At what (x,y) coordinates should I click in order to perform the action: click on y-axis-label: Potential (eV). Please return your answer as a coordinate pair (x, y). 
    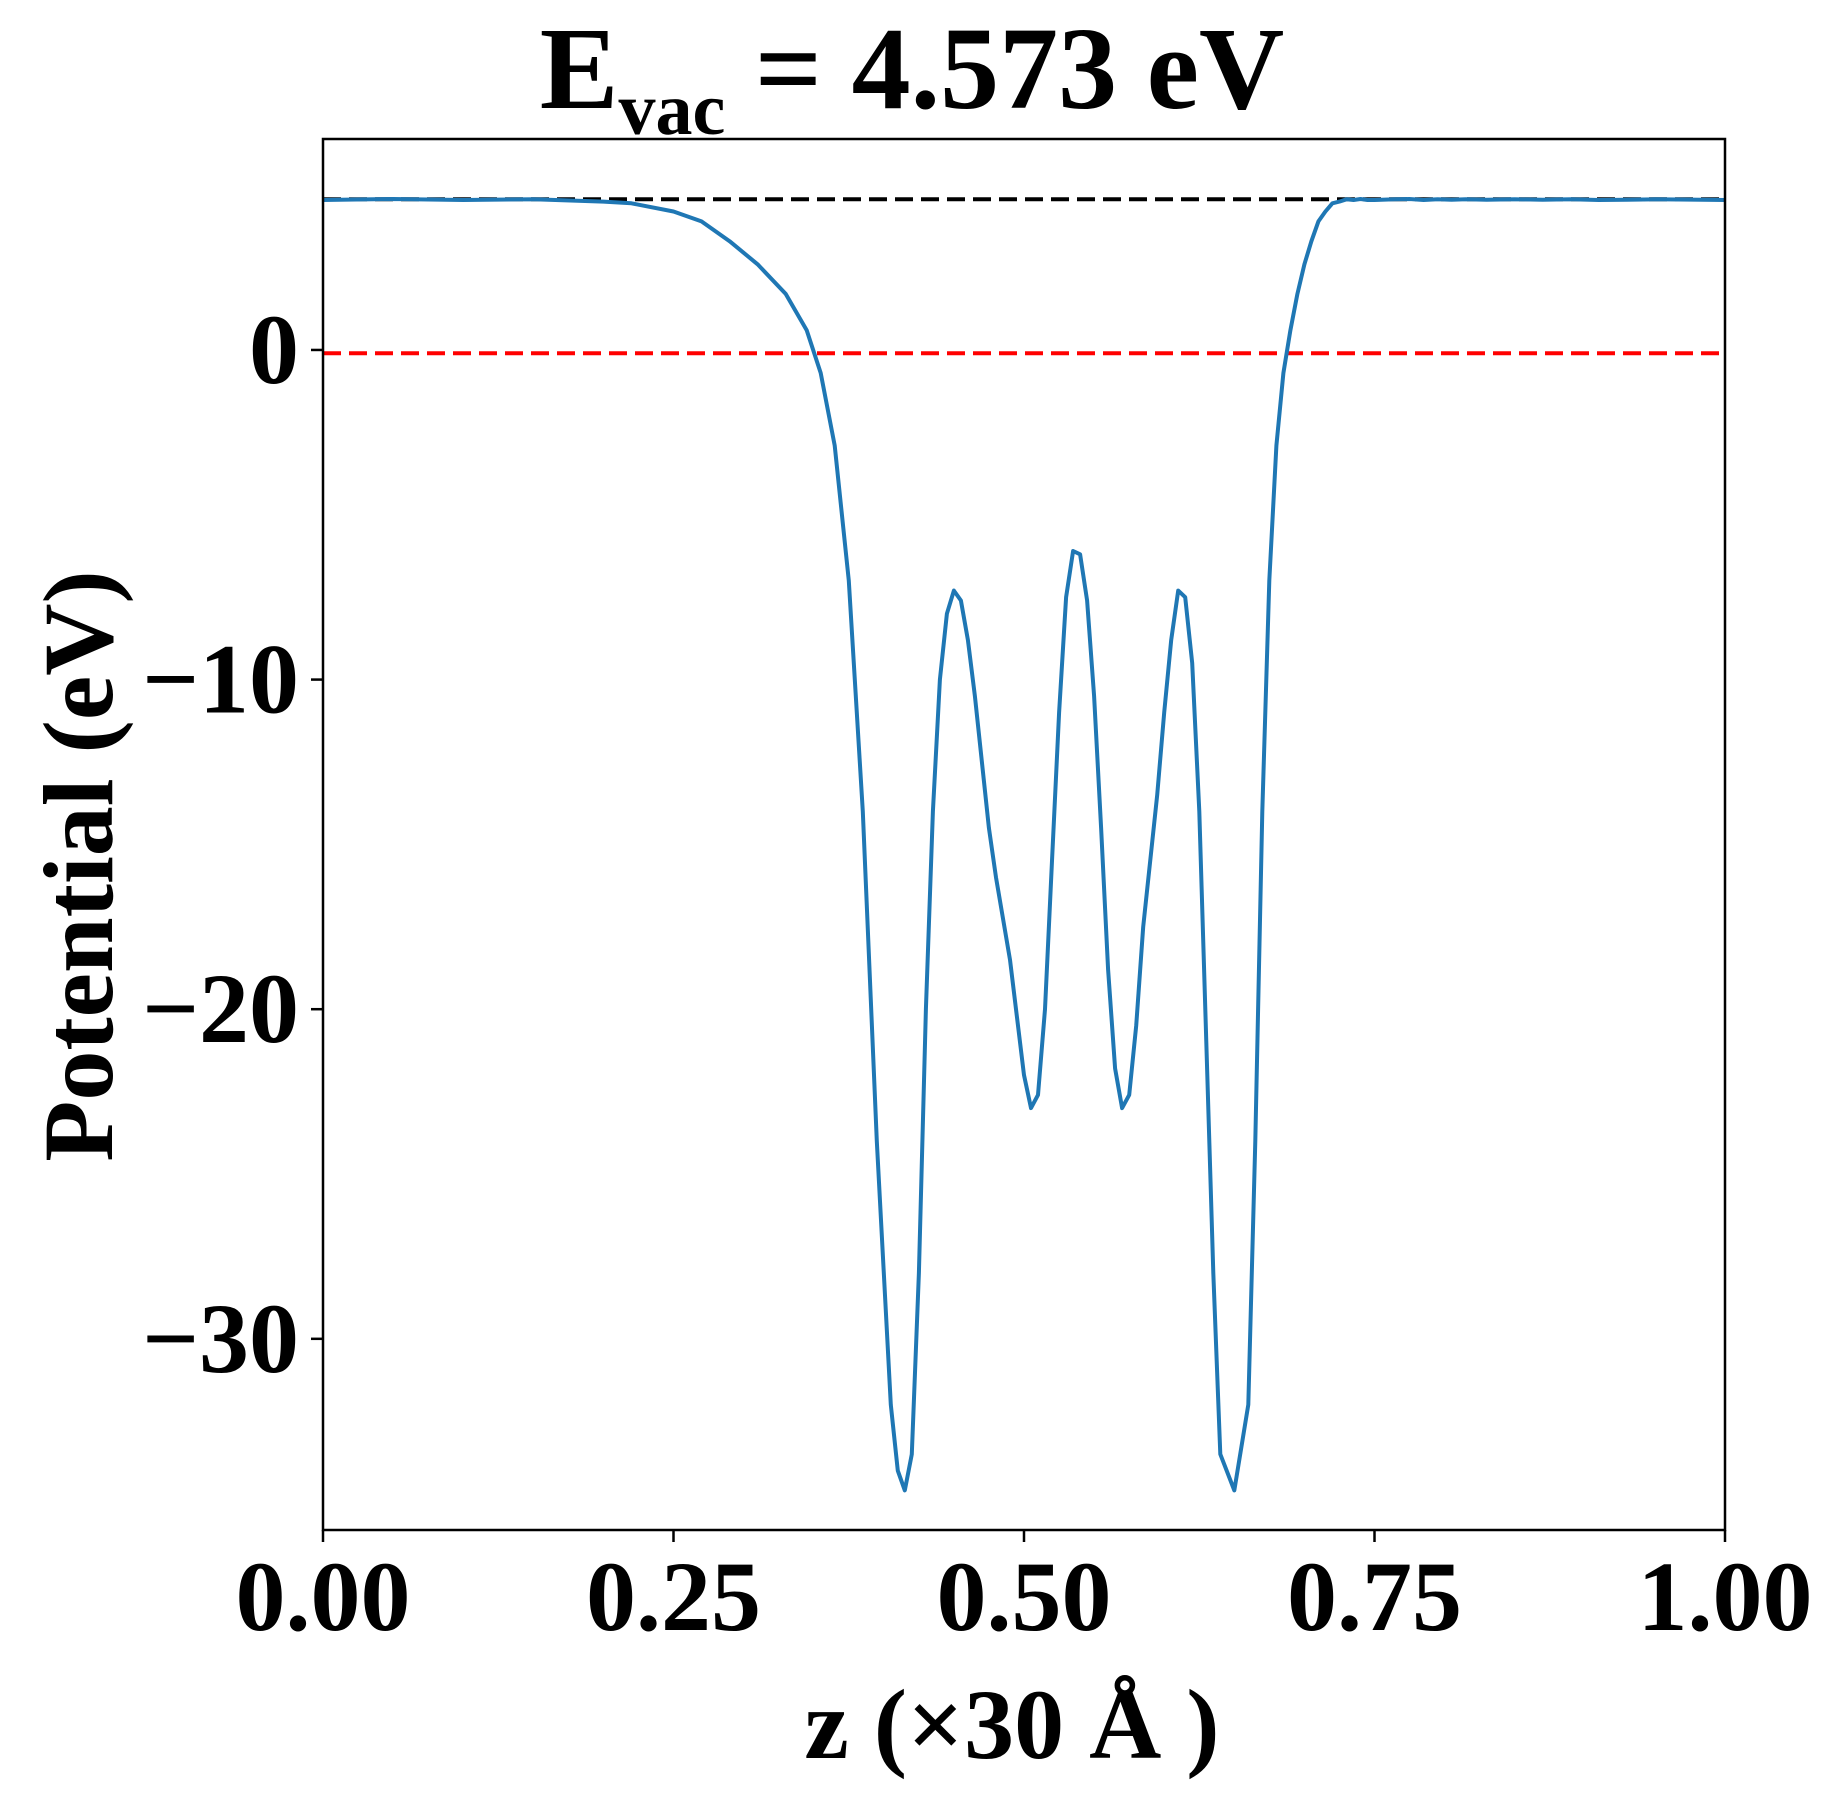
    Looking at the image, I should click on (78, 865).